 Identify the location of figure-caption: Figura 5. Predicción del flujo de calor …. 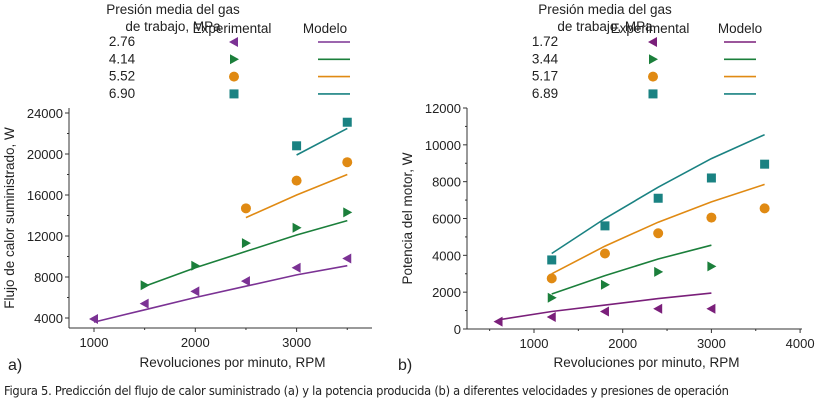
(366, 390).